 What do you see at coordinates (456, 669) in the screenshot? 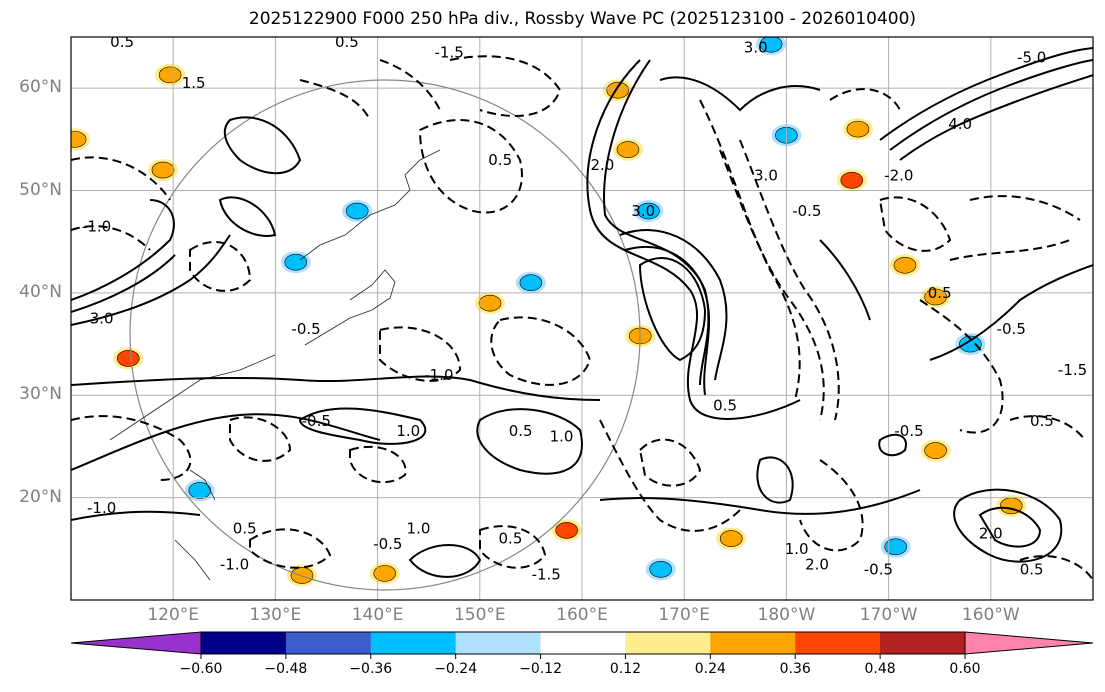
I see `colorbar-tick-label: −0.24` at bounding box center [456, 669].